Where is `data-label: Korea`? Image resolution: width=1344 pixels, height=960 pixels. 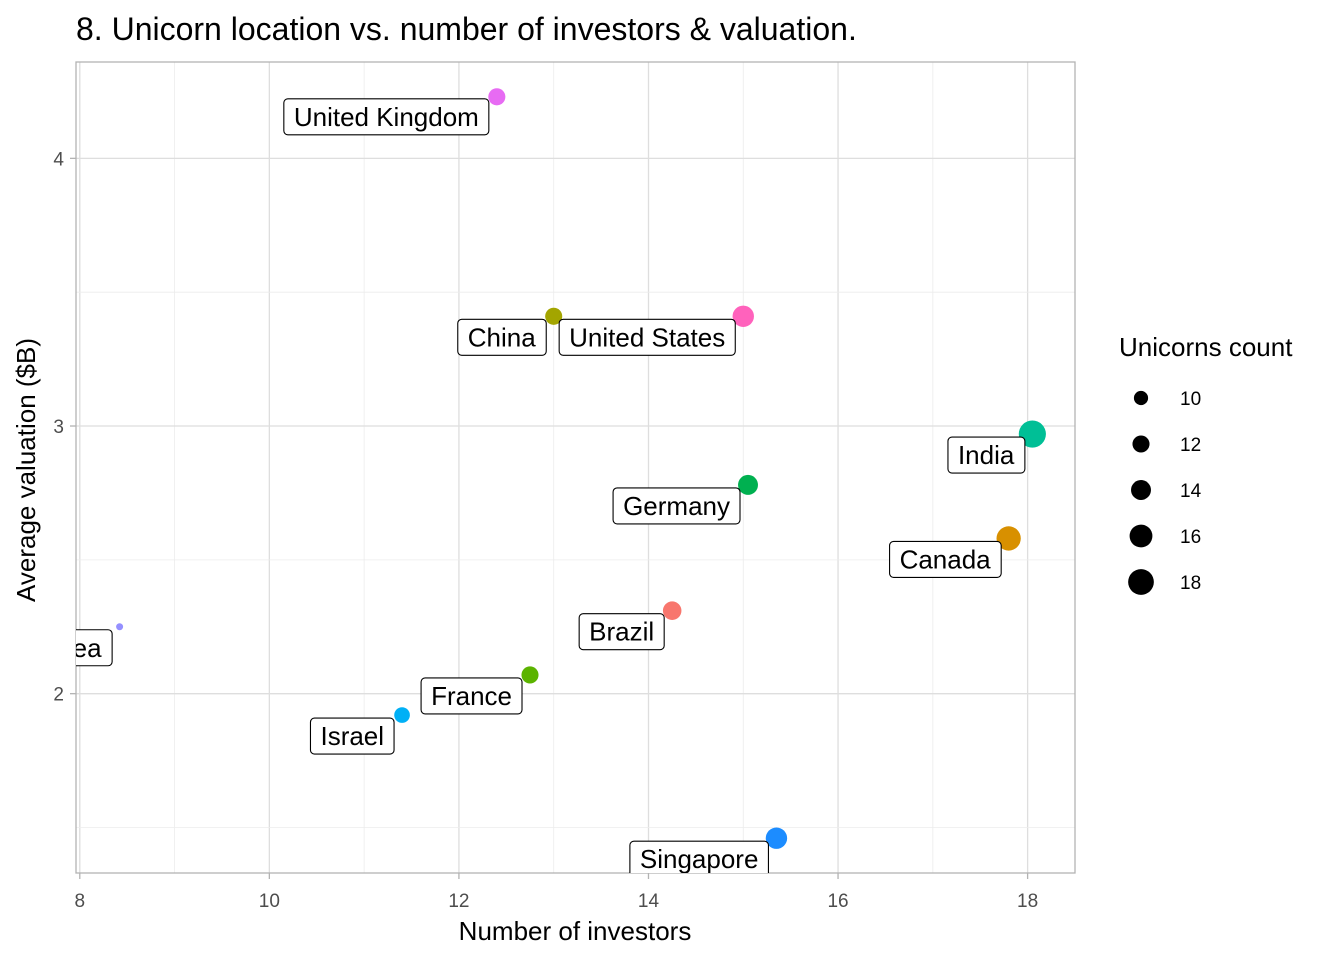 data-label: Korea is located at coordinates (72, 648).